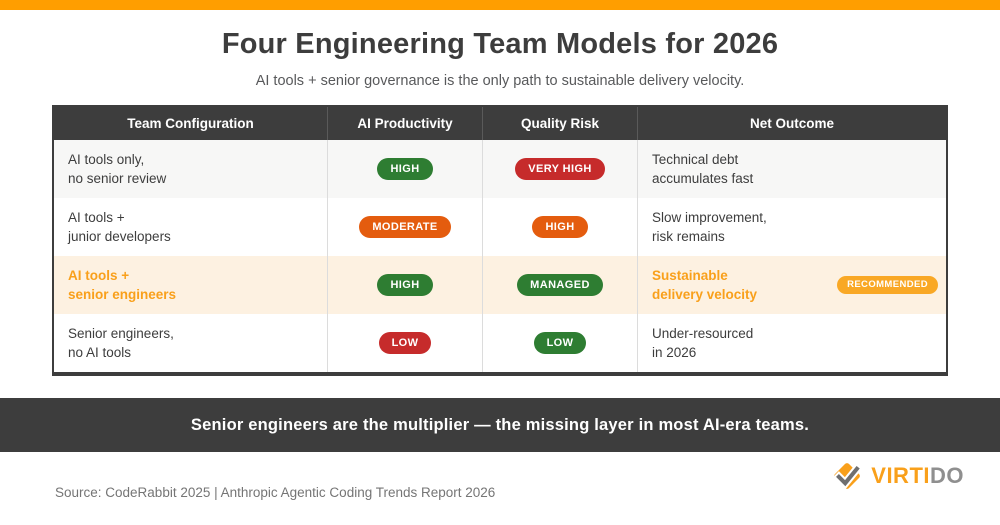  What do you see at coordinates (500, 5) in the screenshot?
I see `accent-top-bar` at bounding box center [500, 5].